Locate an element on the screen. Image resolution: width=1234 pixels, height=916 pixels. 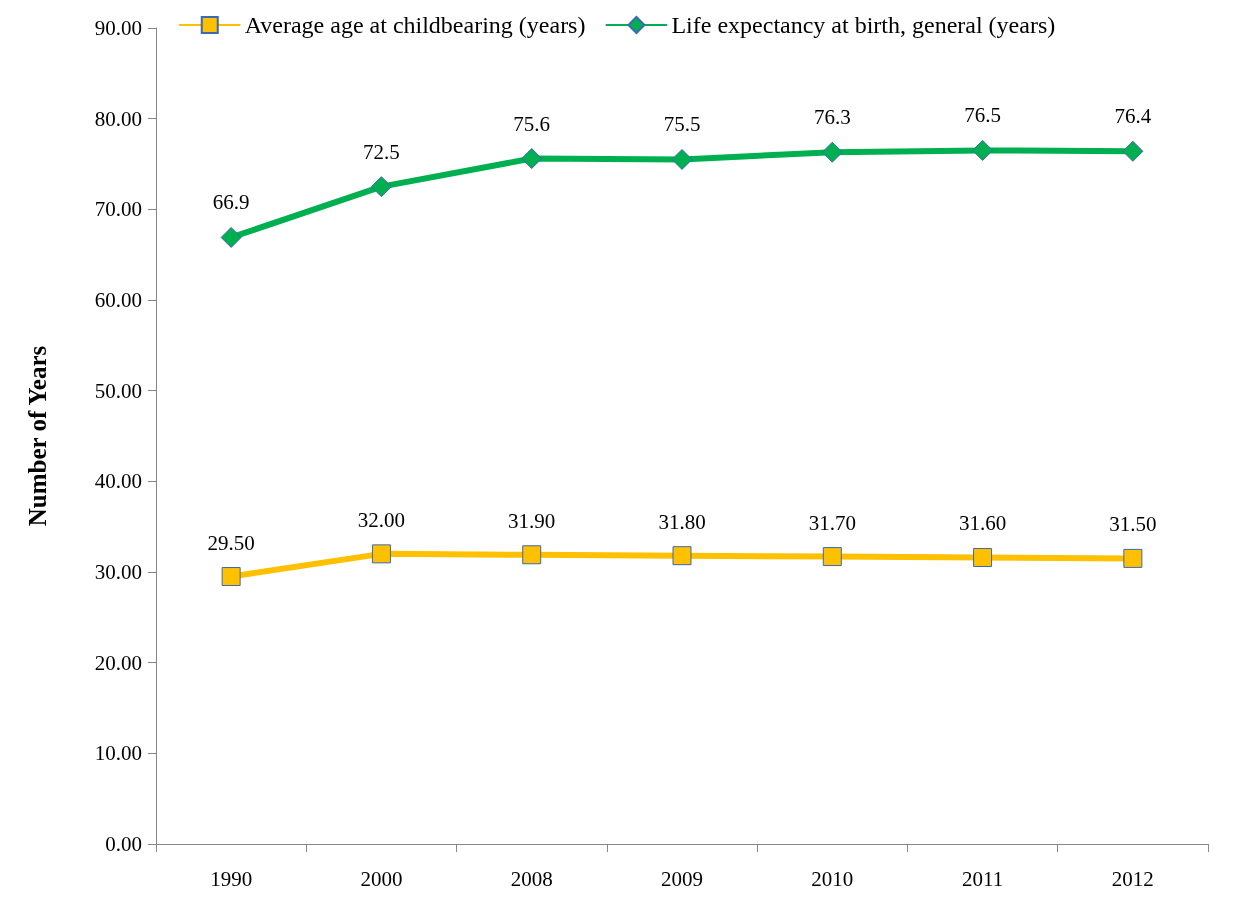
data-label: 72.5 is located at coordinates (381, 151).